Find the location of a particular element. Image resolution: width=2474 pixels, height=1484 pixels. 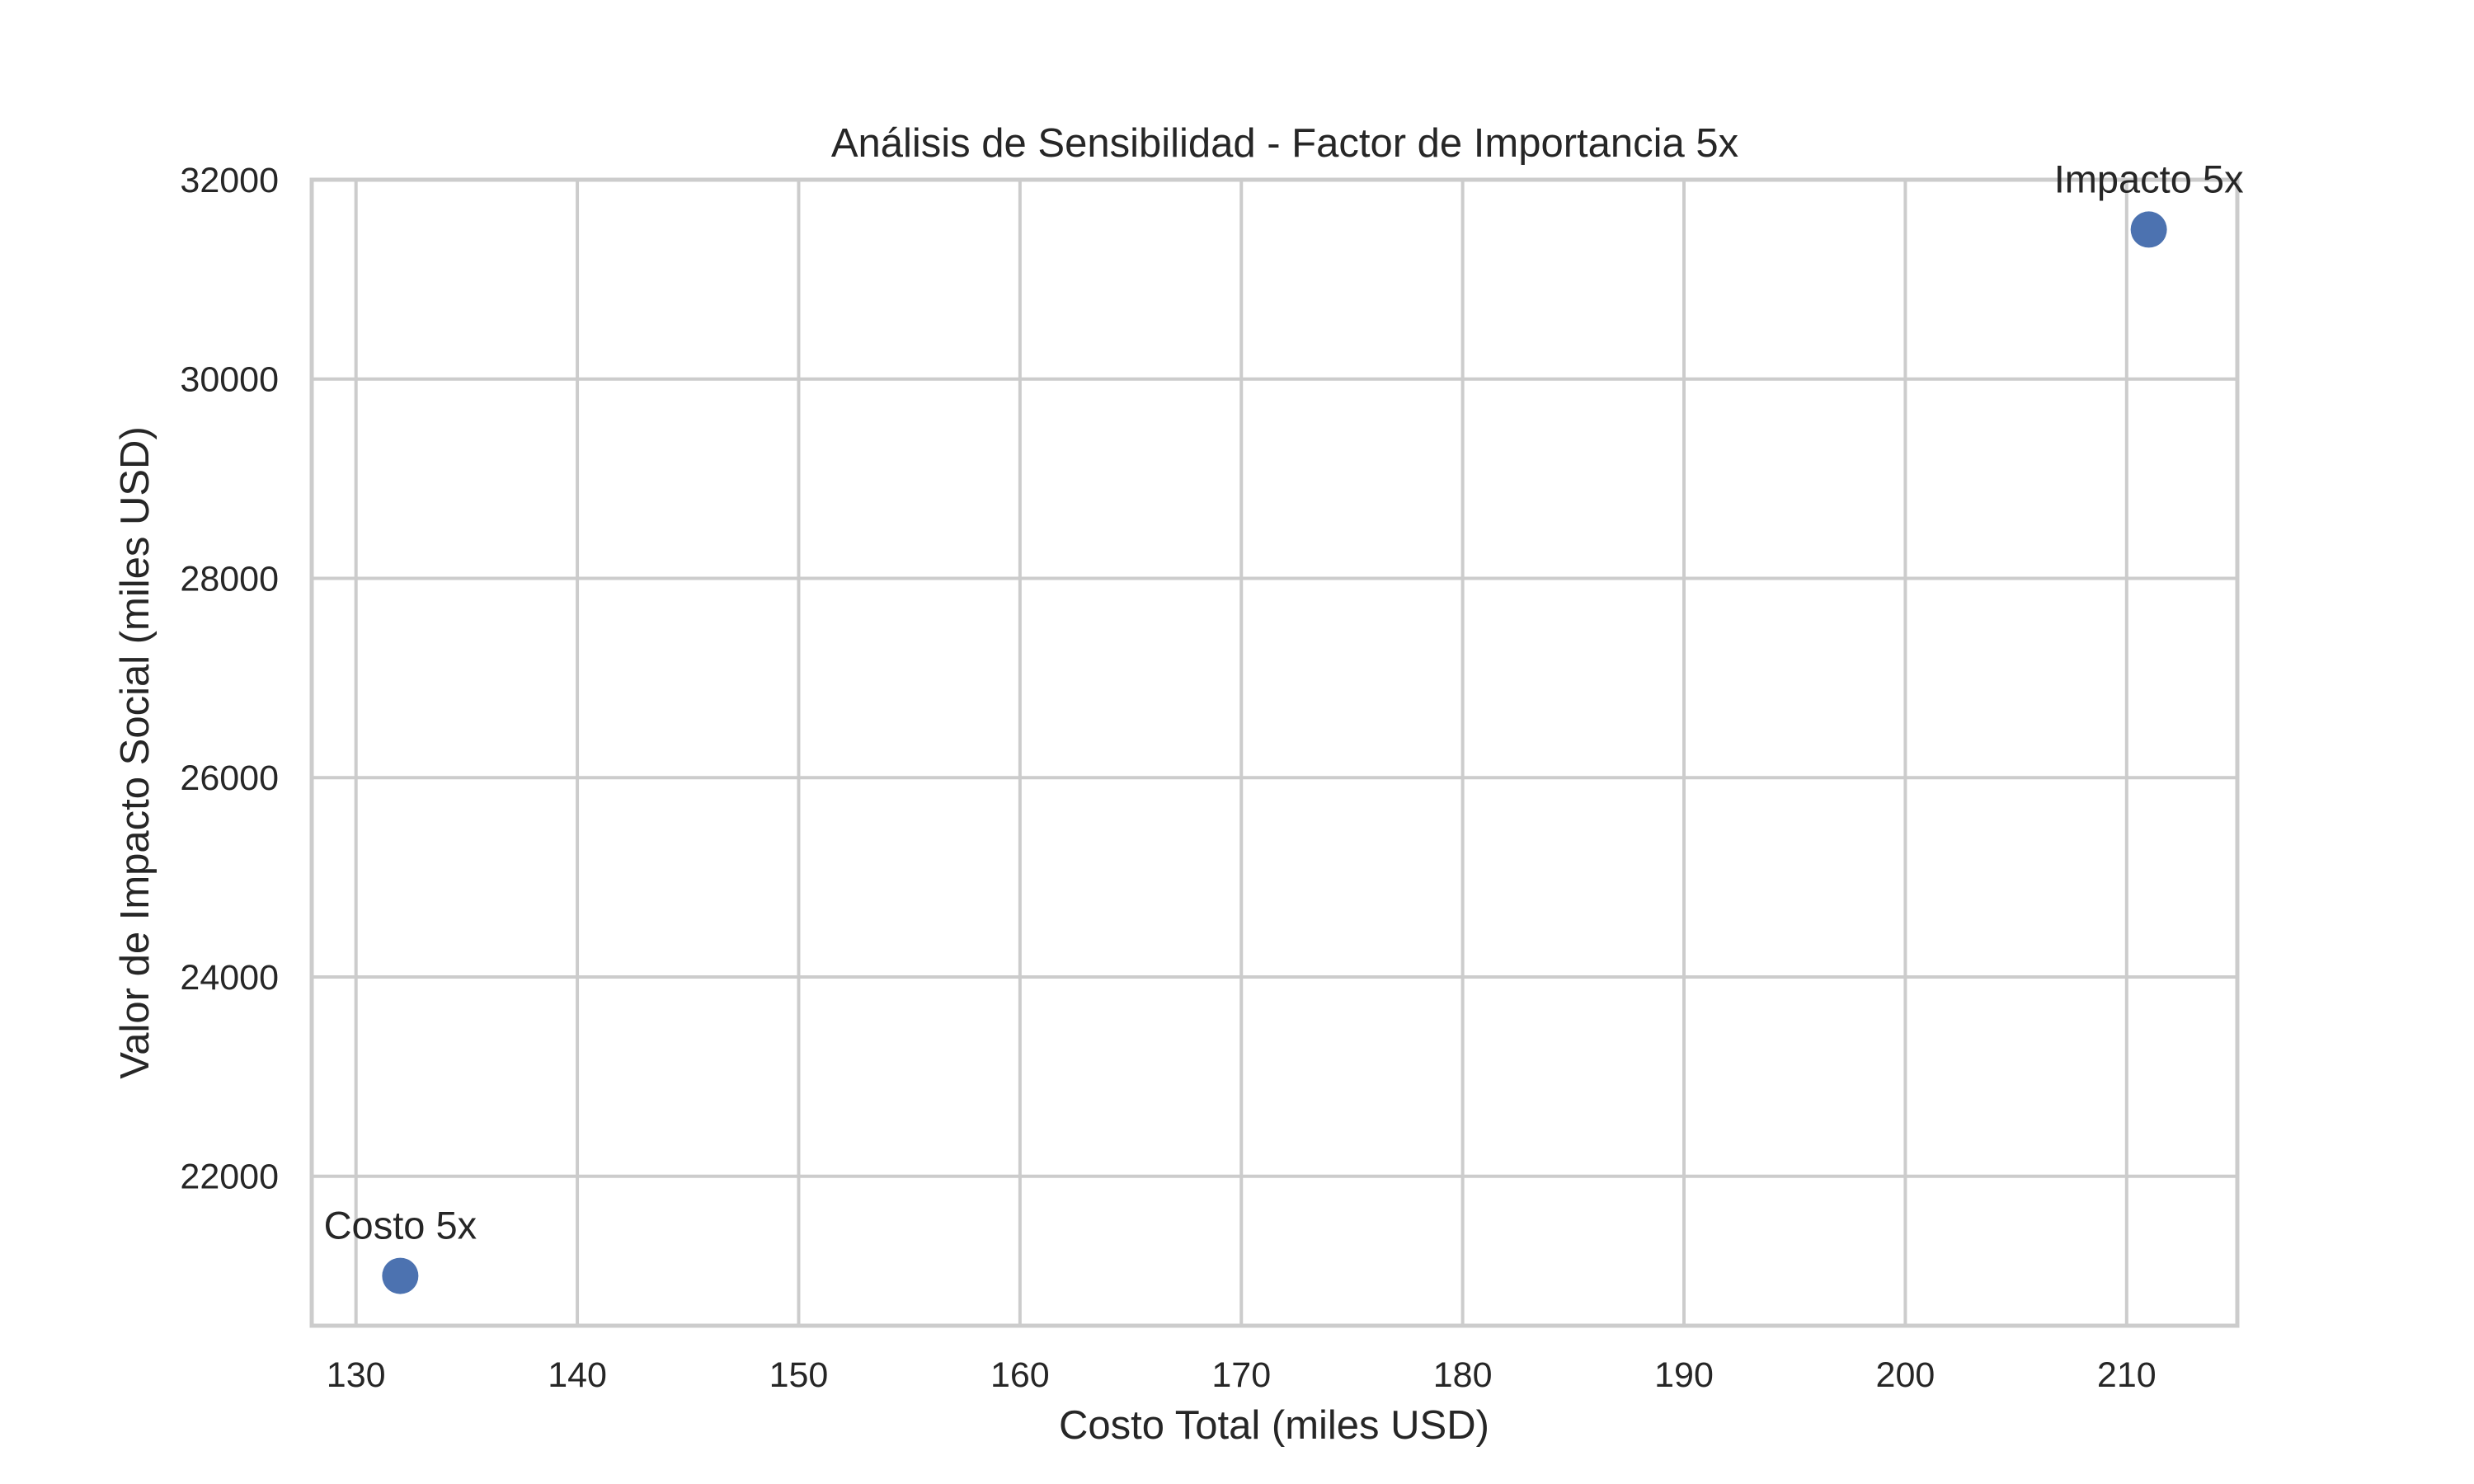

data-point-label: Costo 5x is located at coordinates (400, 1225).